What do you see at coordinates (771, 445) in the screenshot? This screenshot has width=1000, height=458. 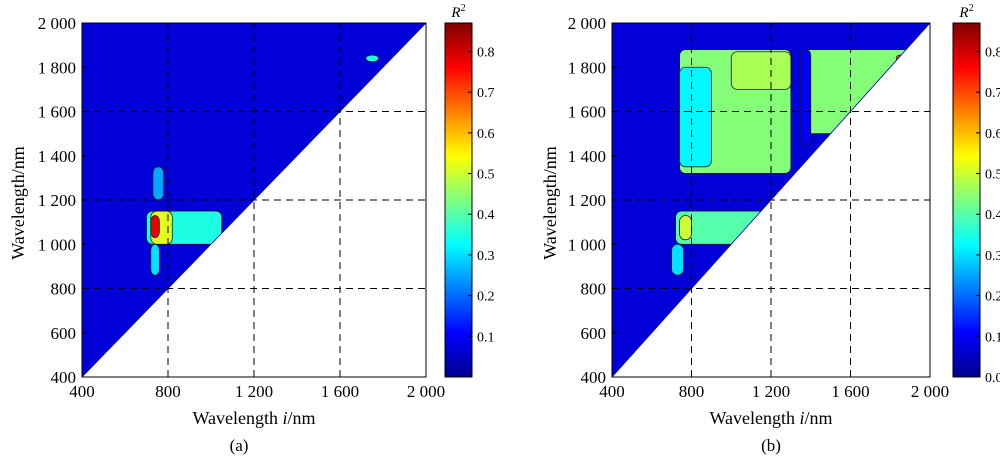 I see `panel-label-b: (b)` at bounding box center [771, 445].